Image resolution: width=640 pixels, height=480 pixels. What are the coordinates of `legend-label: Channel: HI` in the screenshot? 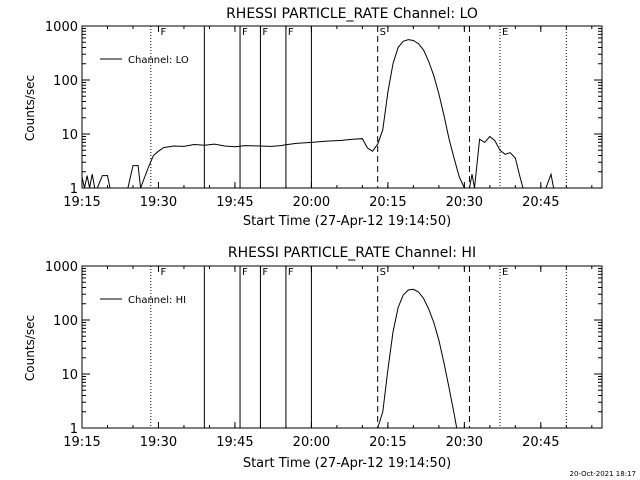 It's located at (157, 300).